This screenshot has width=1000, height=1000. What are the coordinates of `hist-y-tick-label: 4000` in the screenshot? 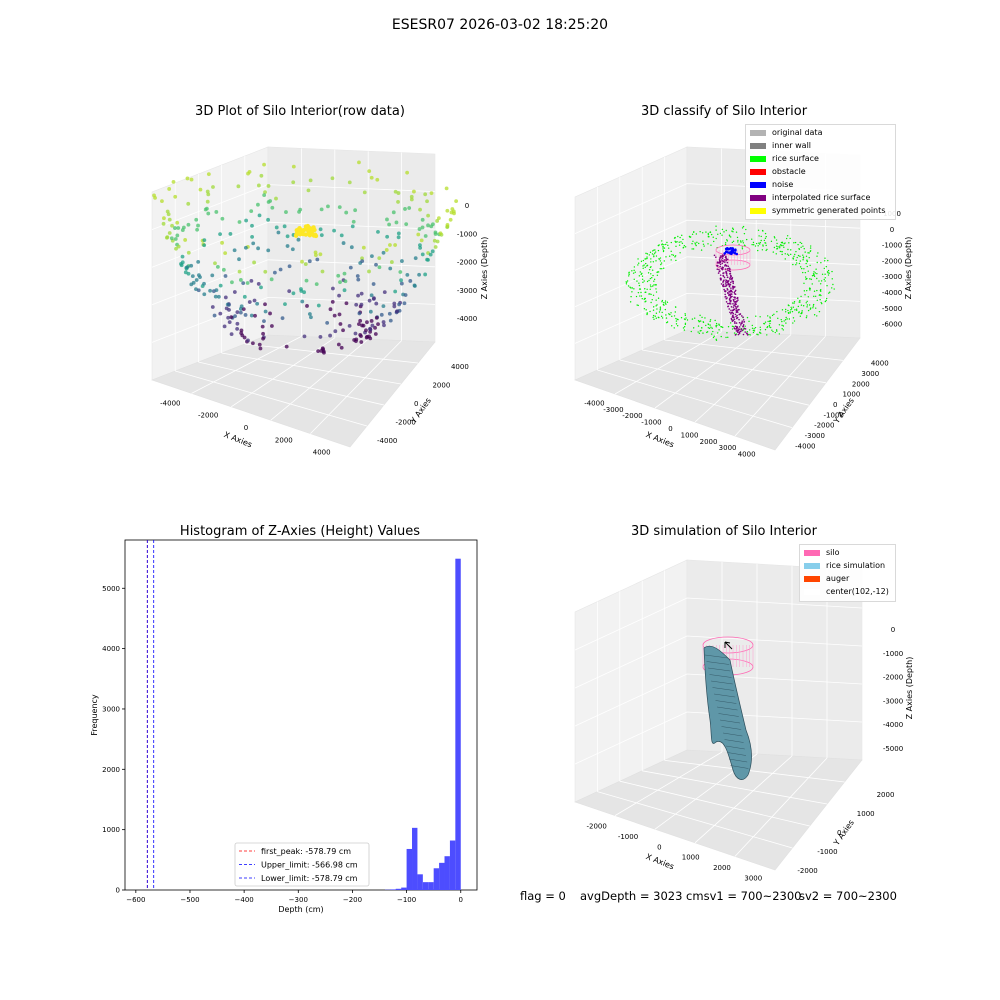 It's located at (111, 649).